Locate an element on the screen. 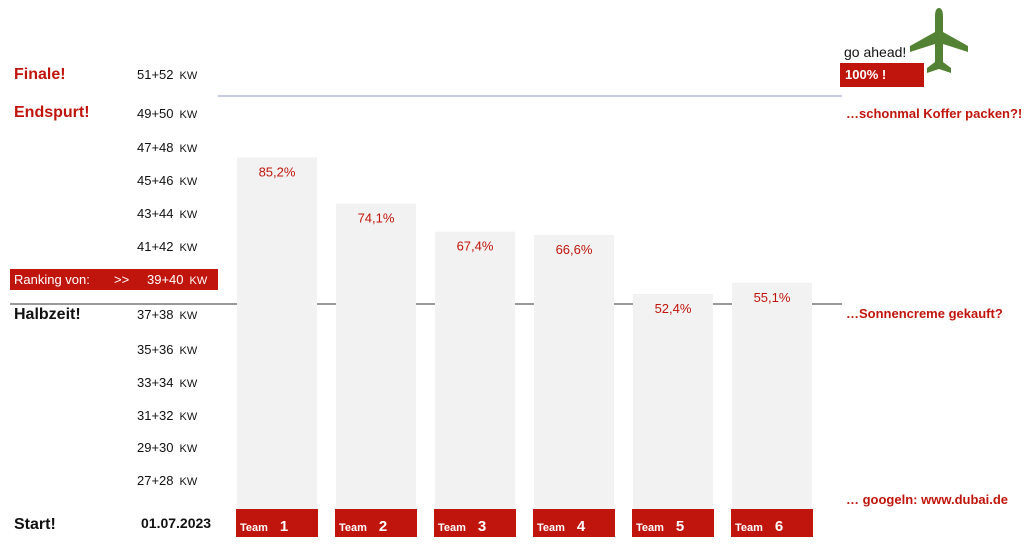 The width and height of the screenshot is (1024, 548). week-label-41-42: 41+42 KW is located at coordinates (167, 246).